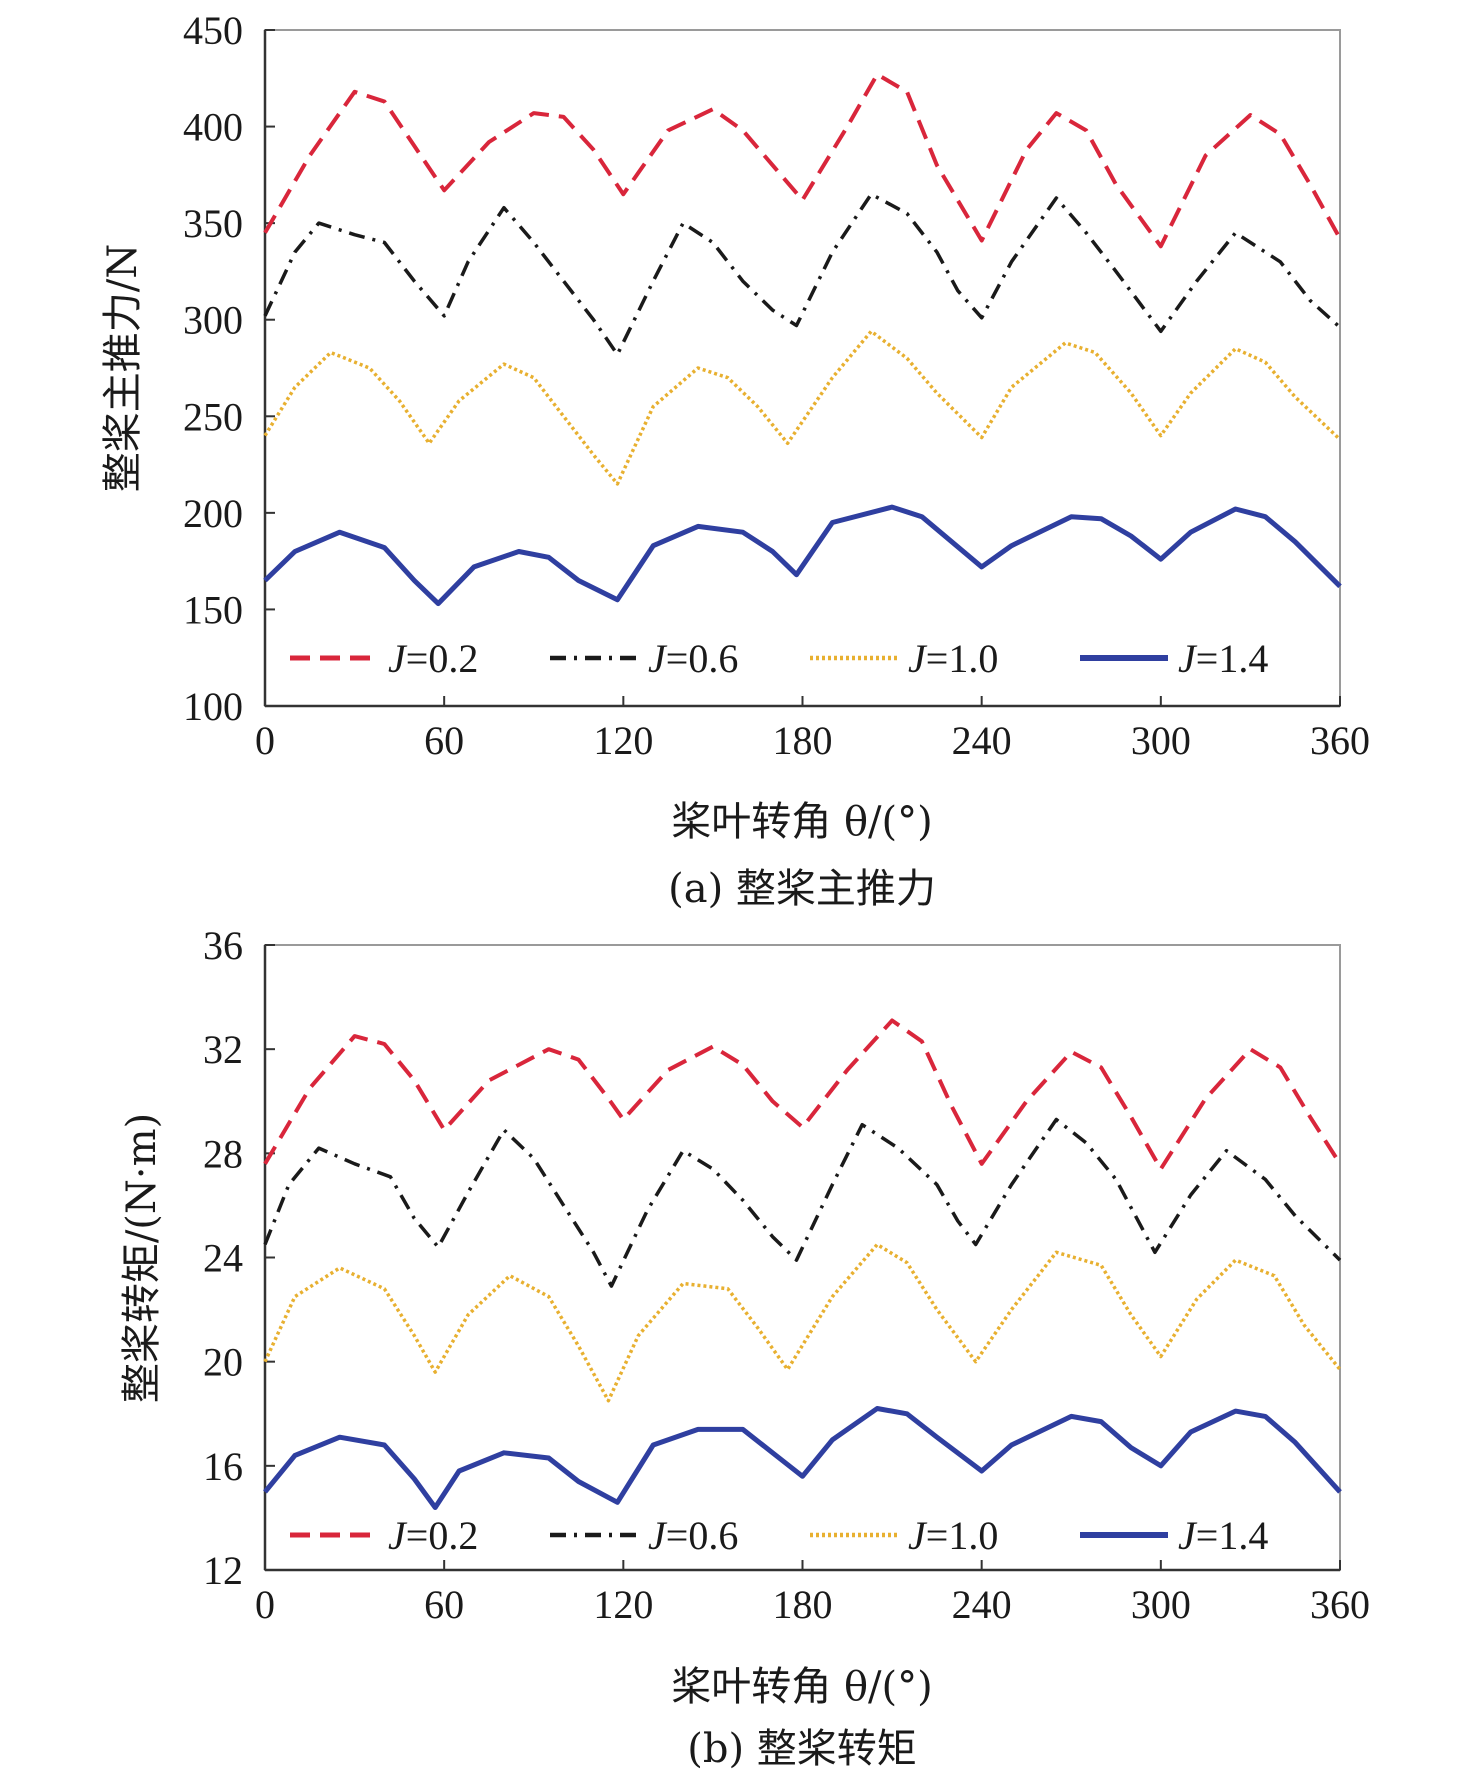 Image resolution: width=1476 pixels, height=1784 pixels. Describe the element at coordinates (801, 822) in the screenshot. I see `x-axis-label-a: 桨叶转角 θ/(°)` at that location.